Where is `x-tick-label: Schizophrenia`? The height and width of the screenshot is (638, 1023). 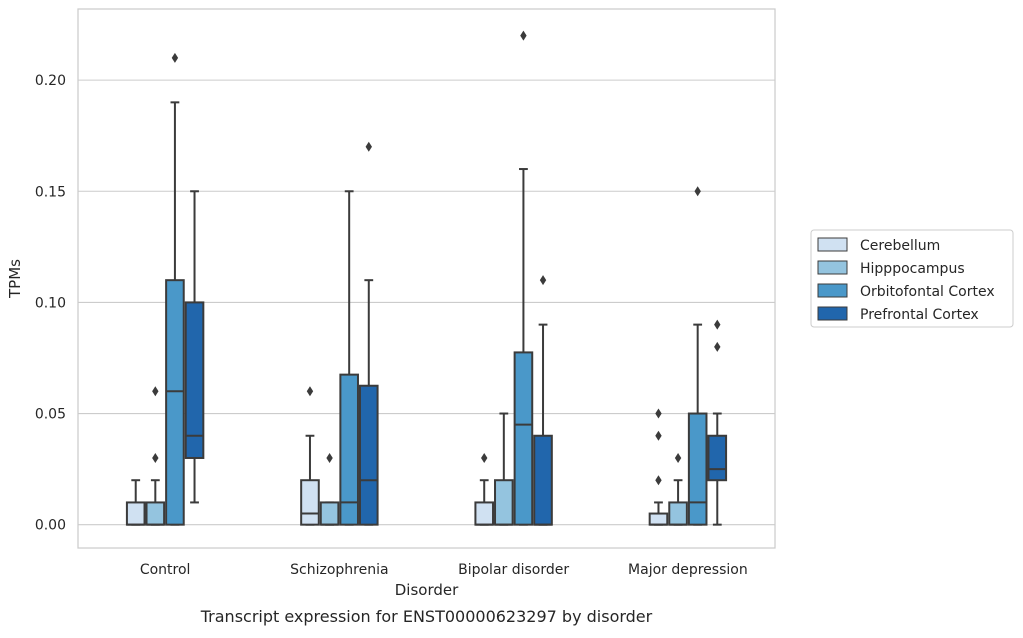 x-tick-label: Schizophrenia is located at coordinates (339, 570).